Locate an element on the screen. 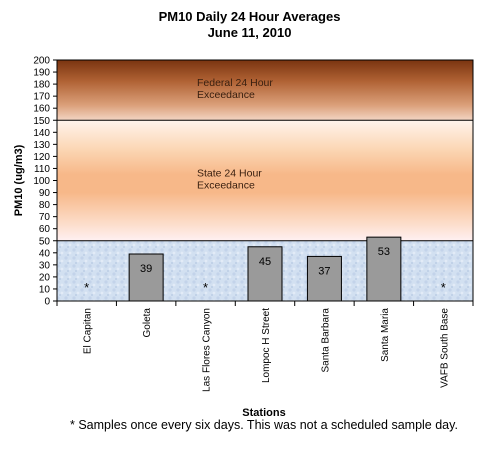  bar-value-label: 39 is located at coordinates (146, 269).